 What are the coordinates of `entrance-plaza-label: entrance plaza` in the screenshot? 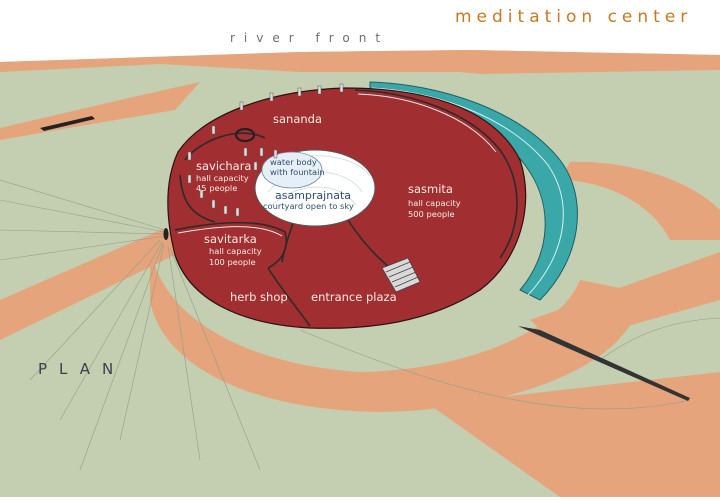 It's located at (354, 297).